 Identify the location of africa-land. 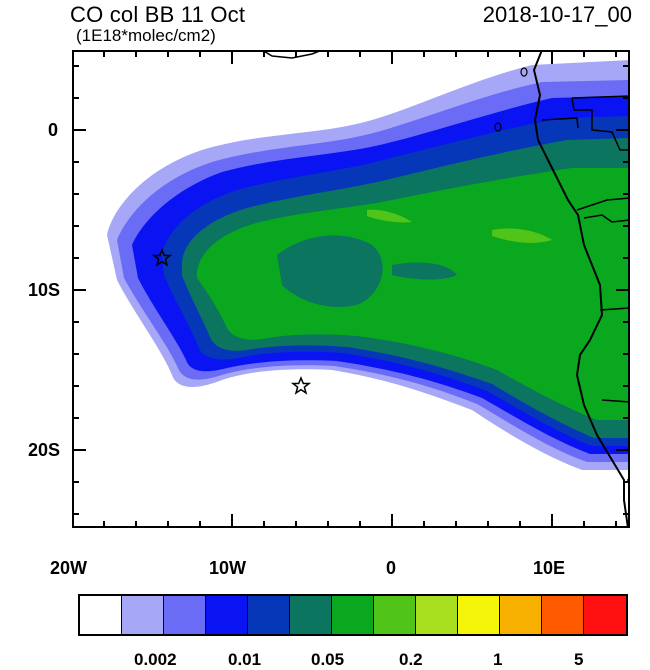
(580, 289).